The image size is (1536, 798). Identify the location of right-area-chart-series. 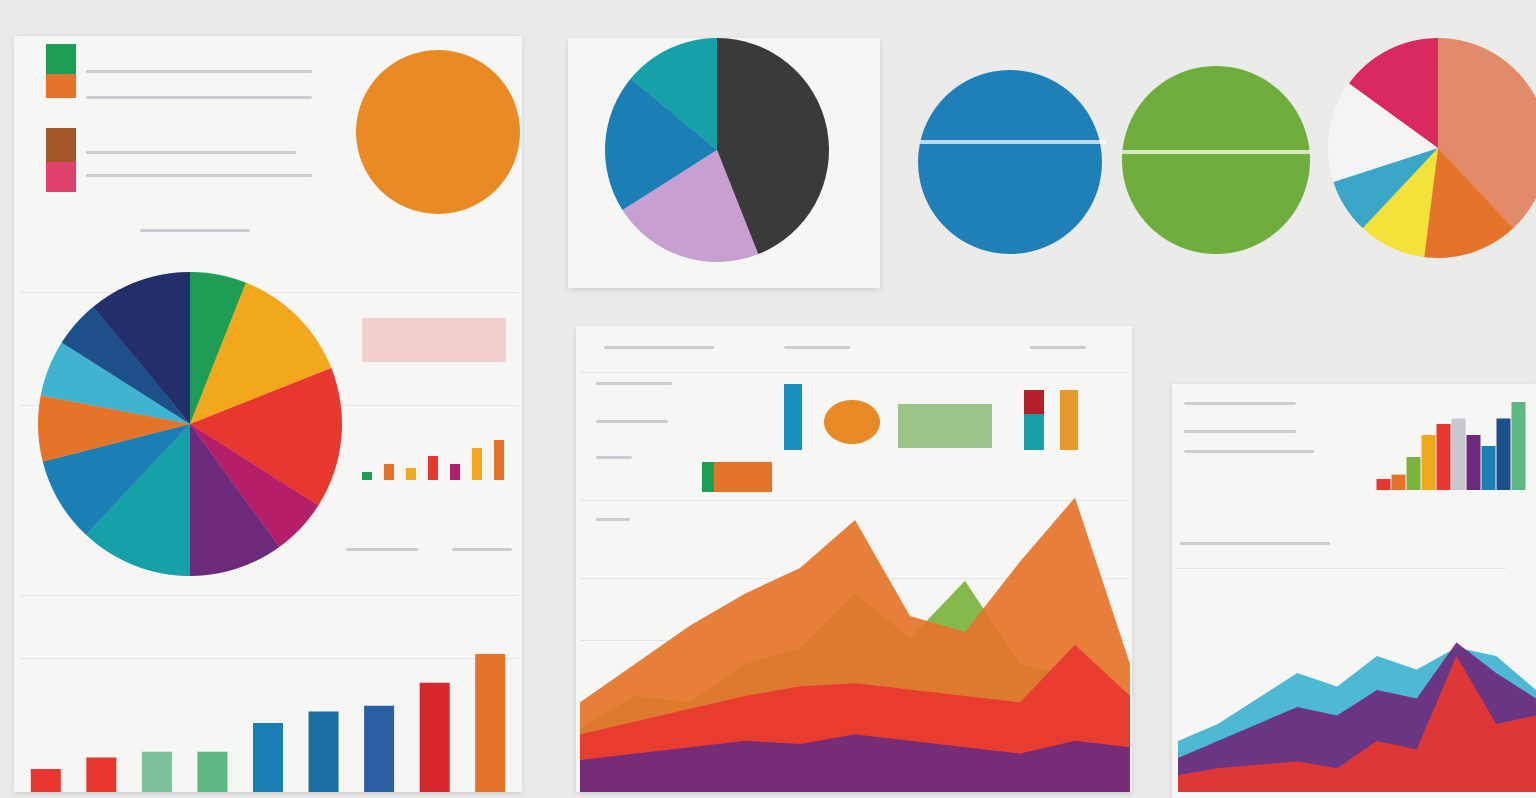
(1357, 724).